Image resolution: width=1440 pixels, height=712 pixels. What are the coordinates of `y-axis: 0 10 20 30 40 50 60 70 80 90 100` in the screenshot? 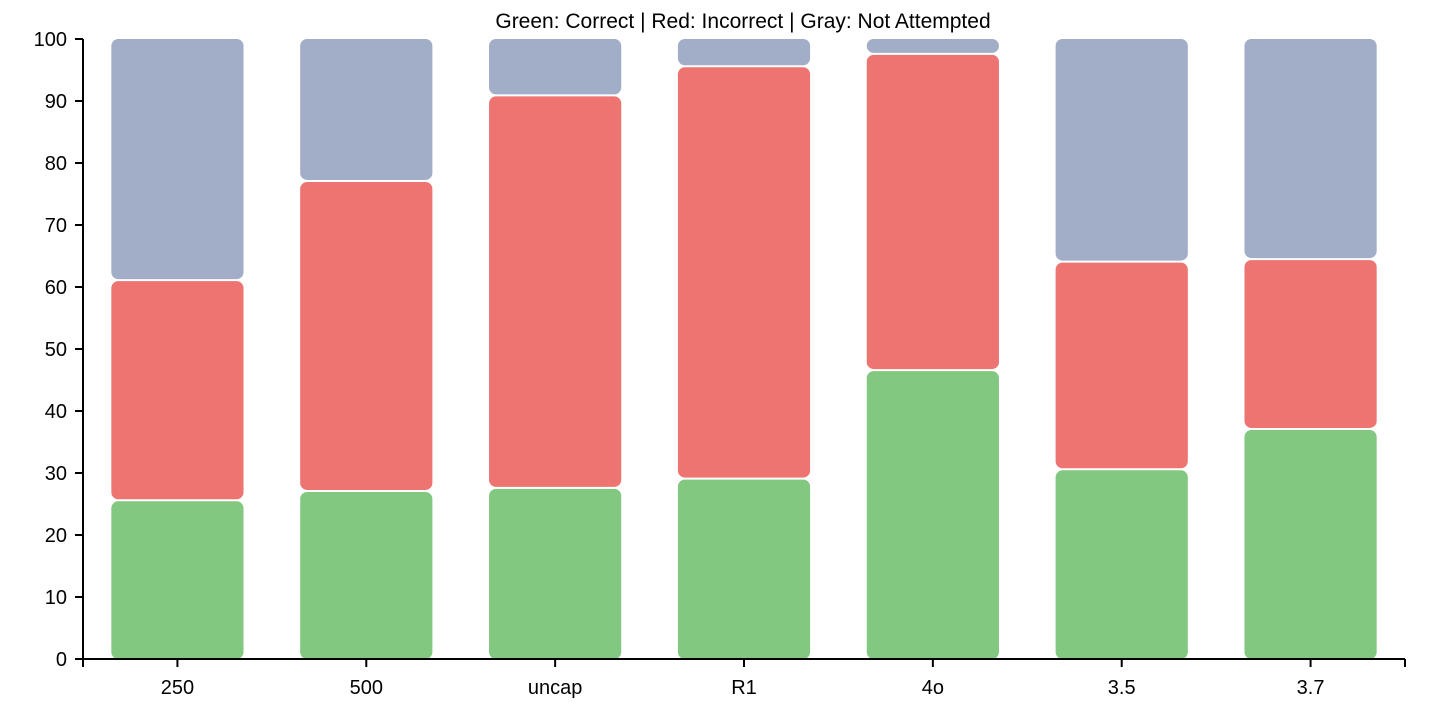 It's located at (59, 350).